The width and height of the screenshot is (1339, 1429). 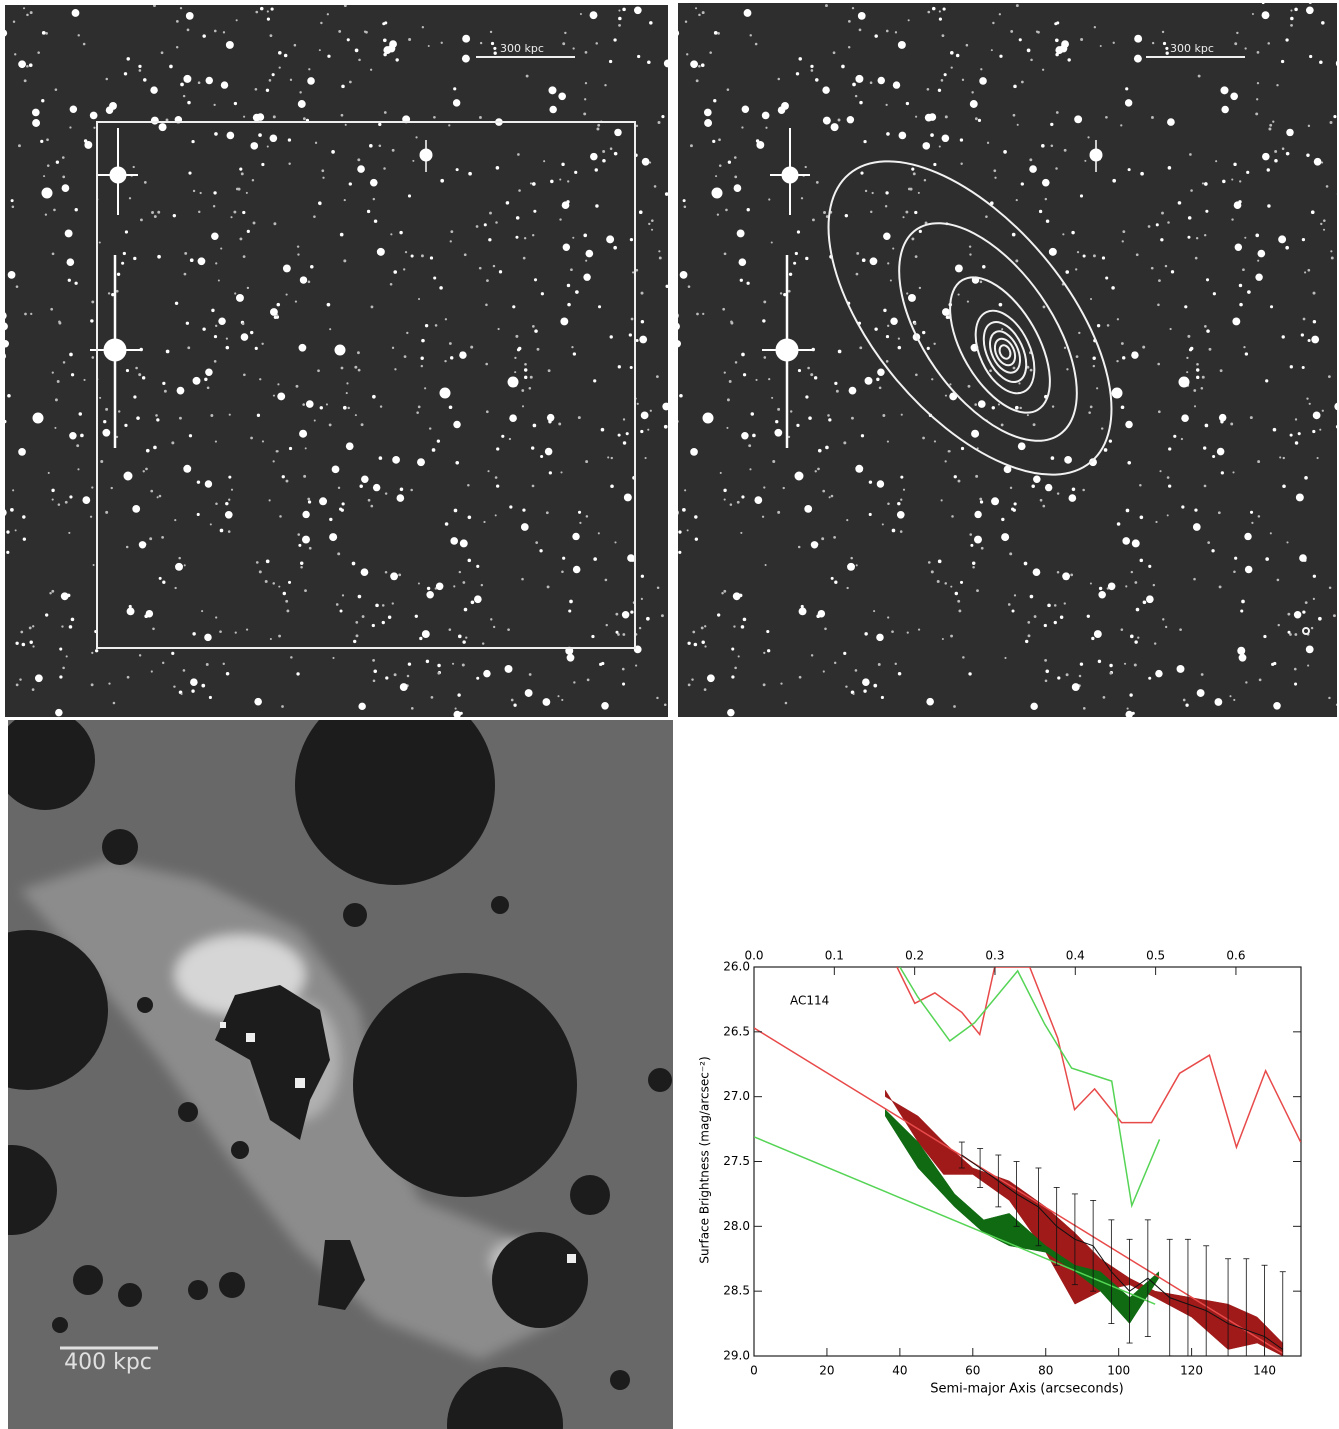 I want to click on series-line, so click(x=1030, y=1088).